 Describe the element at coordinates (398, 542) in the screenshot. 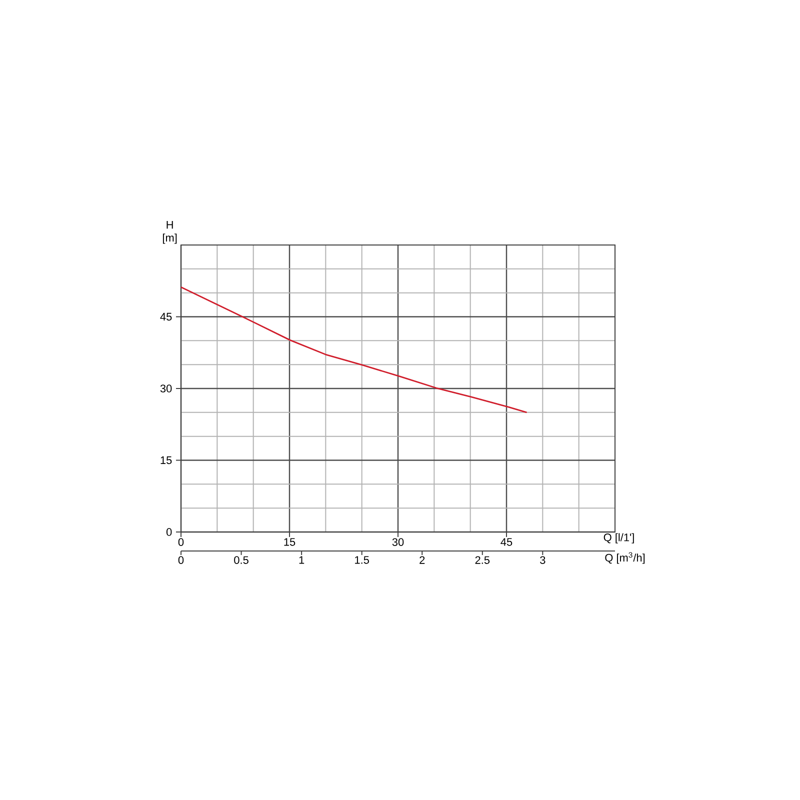

I see `x-tick-label: 30` at that location.